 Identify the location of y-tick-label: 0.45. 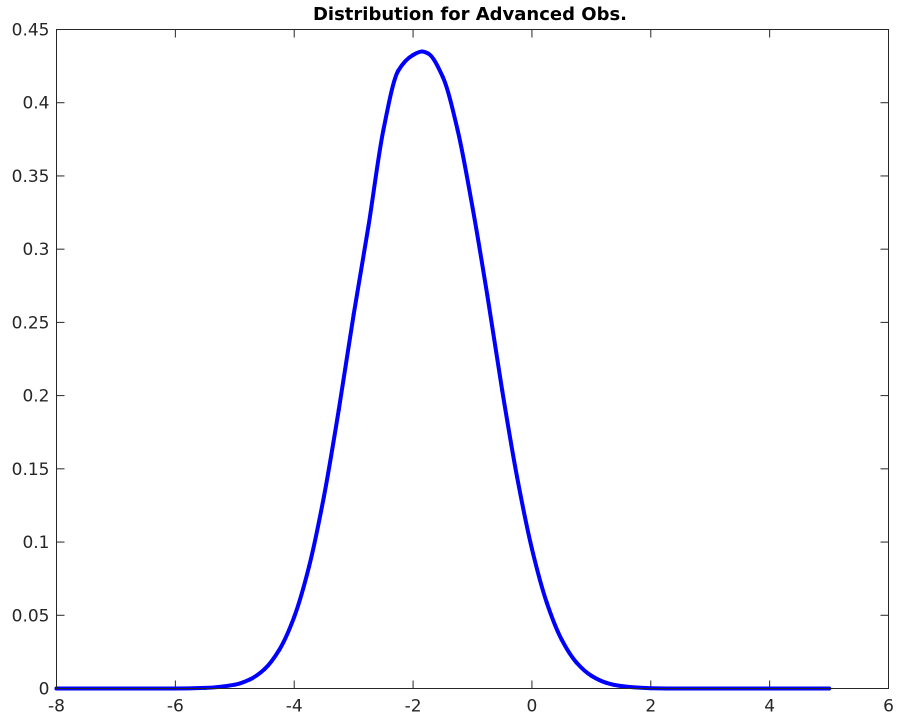
(31, 31).